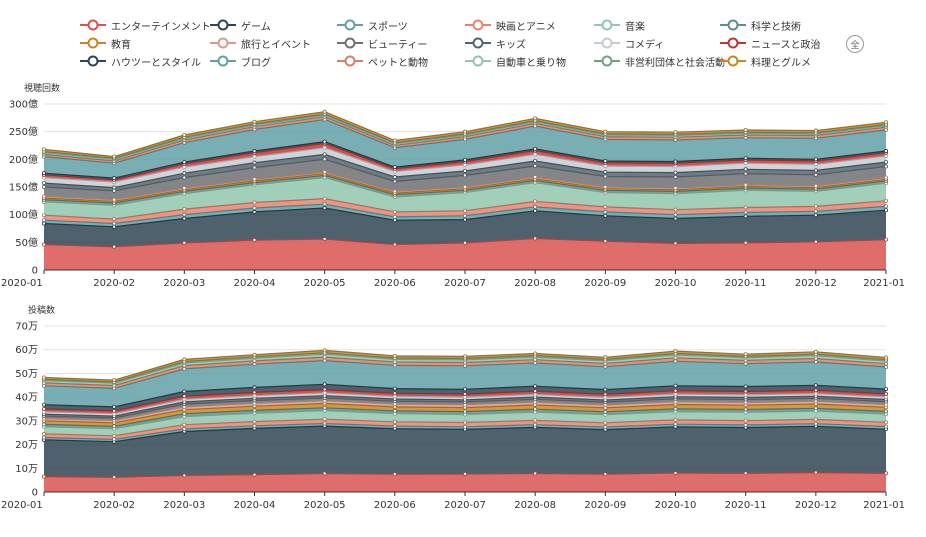 The height and width of the screenshot is (537, 926). I want to click on legend-item: ハウツーとスタイル, so click(140, 61).